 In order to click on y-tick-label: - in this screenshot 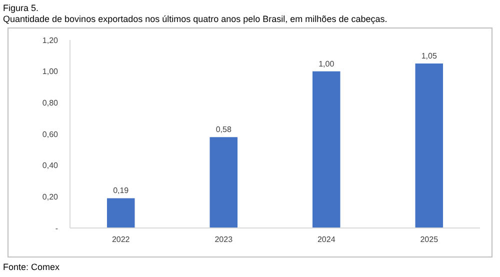, I will do `click(56, 228)`.